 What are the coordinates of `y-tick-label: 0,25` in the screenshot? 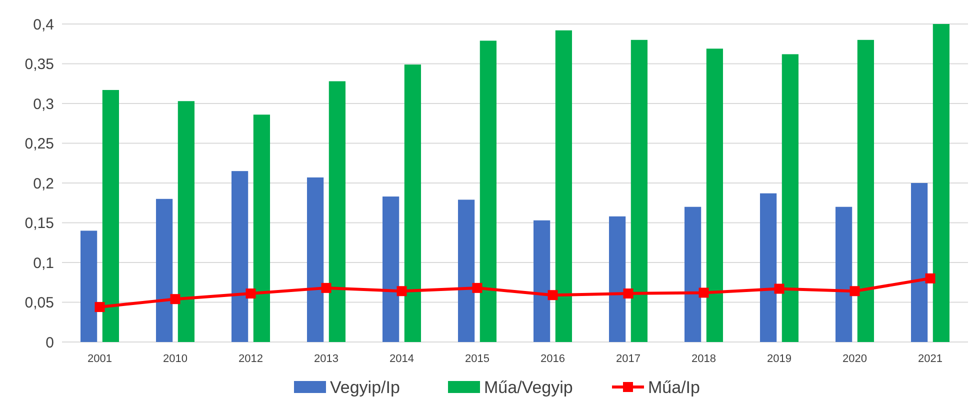 It's located at (39, 144).